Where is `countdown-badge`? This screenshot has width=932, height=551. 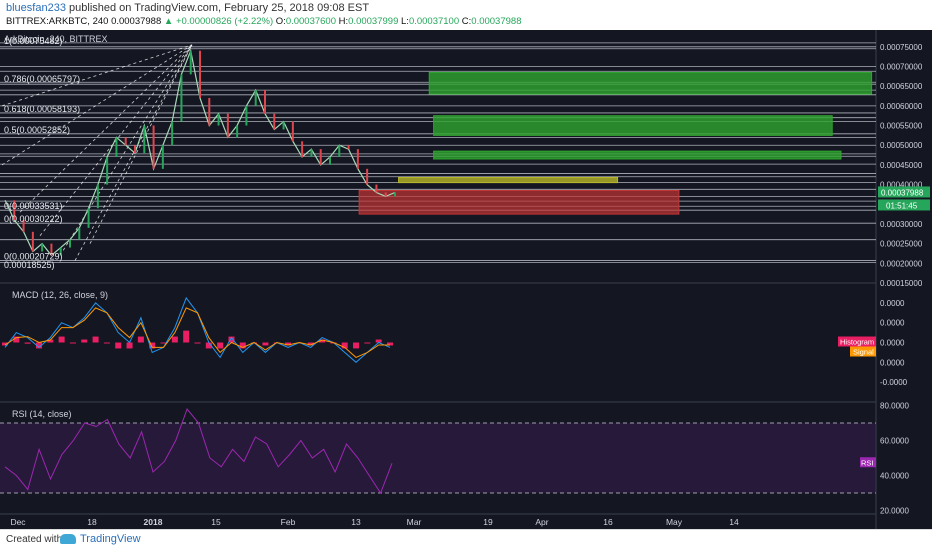
countdown-badge is located at coordinates (904, 205).